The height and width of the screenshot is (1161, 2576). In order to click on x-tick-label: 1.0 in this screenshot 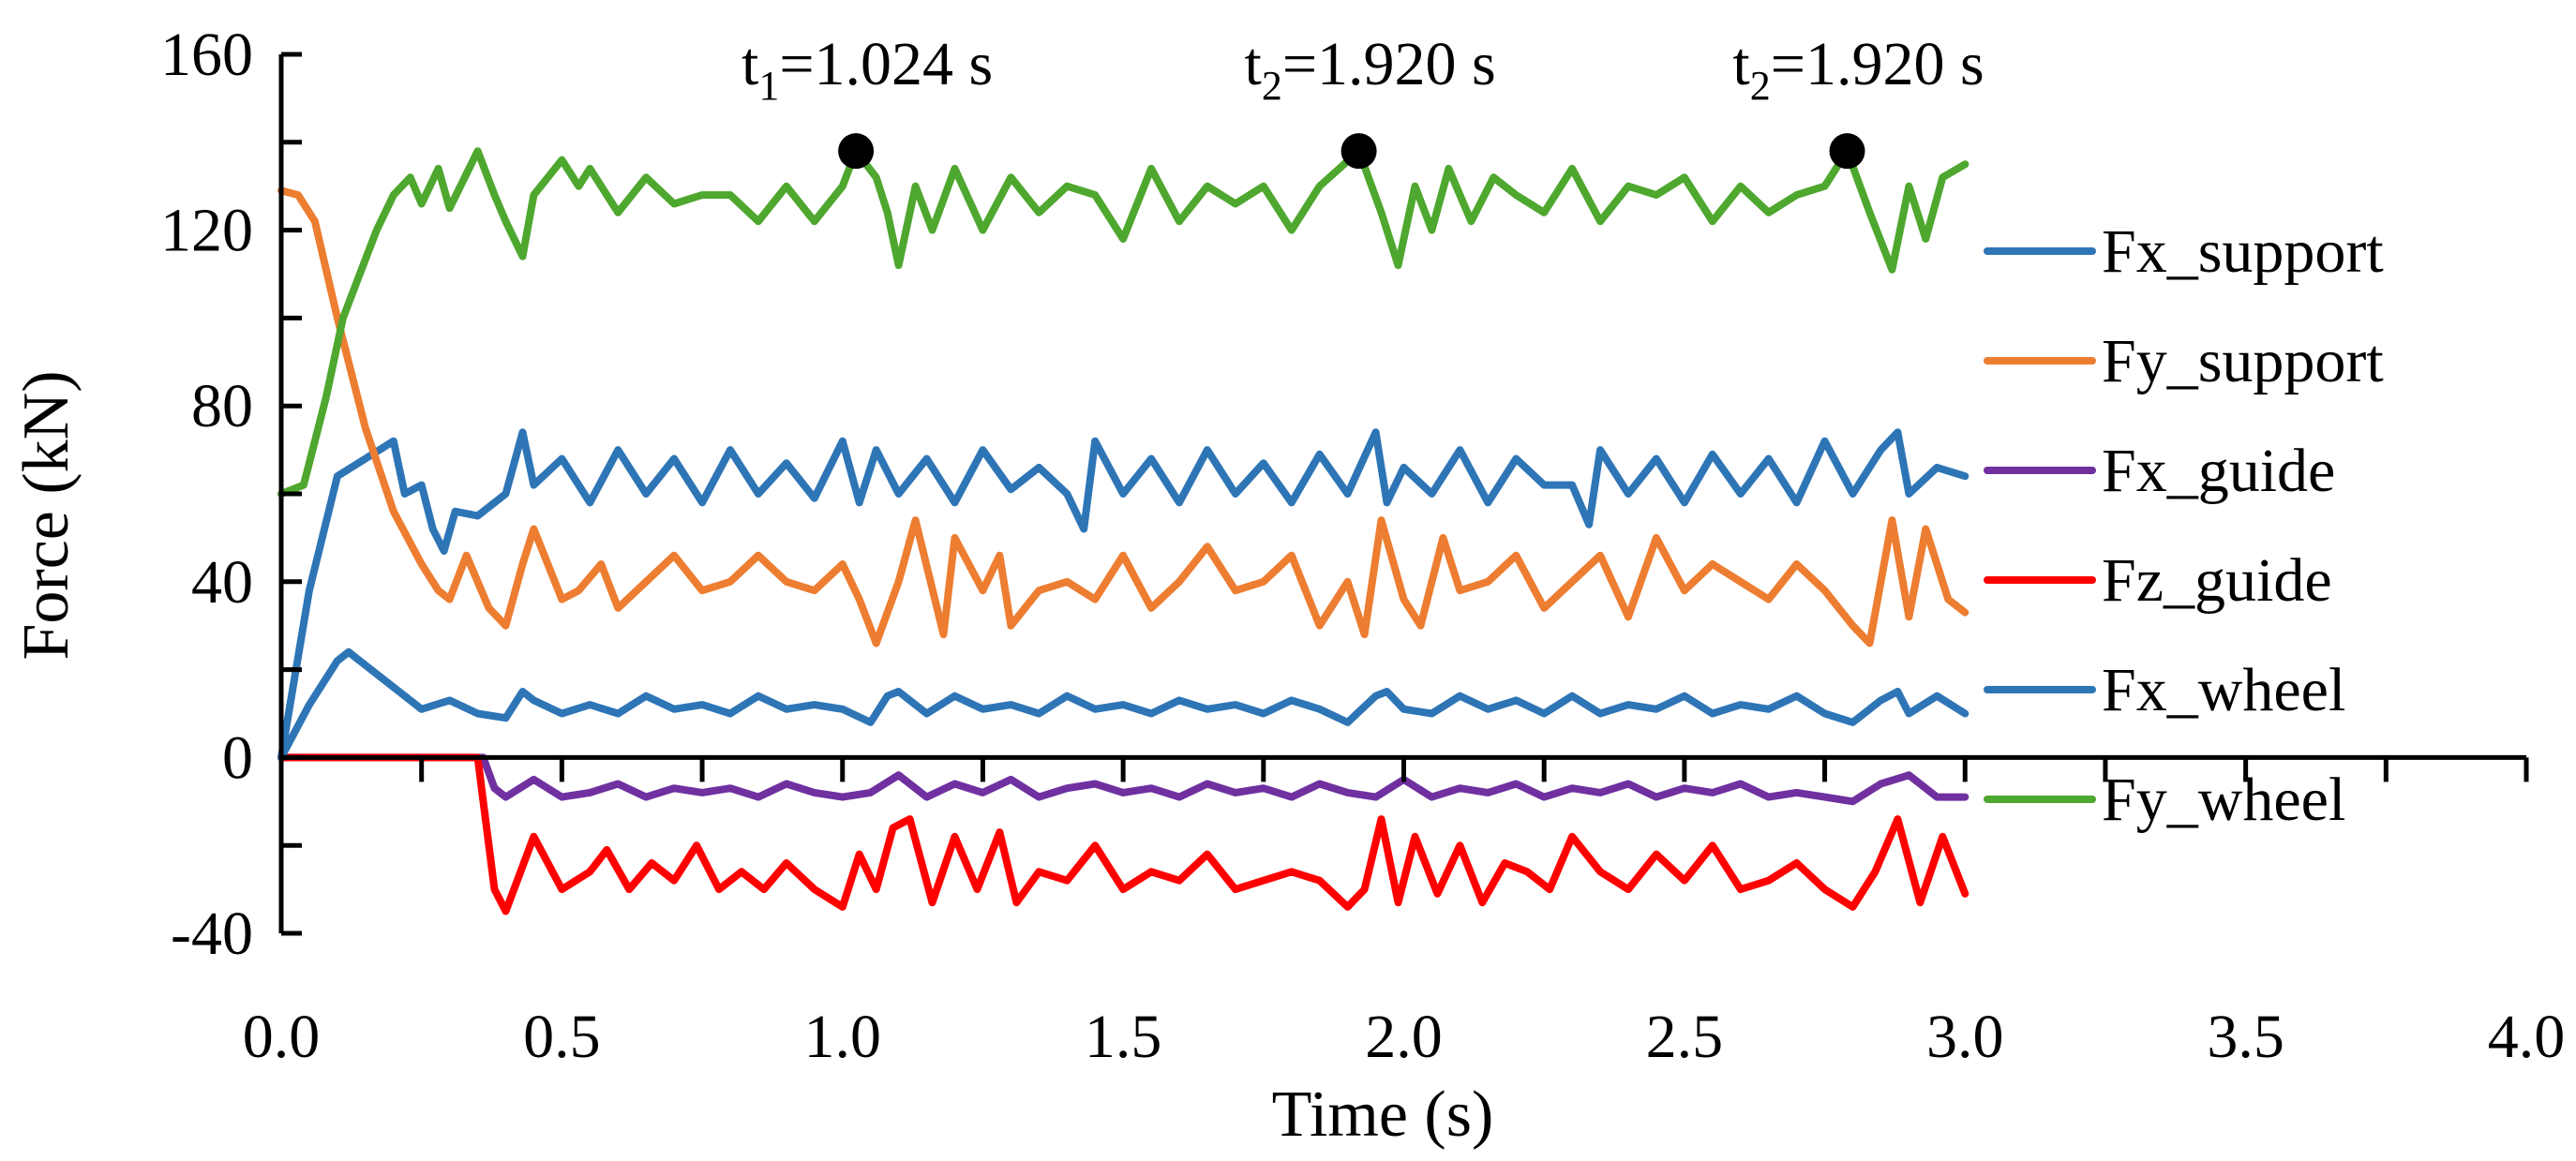, I will do `click(843, 1037)`.